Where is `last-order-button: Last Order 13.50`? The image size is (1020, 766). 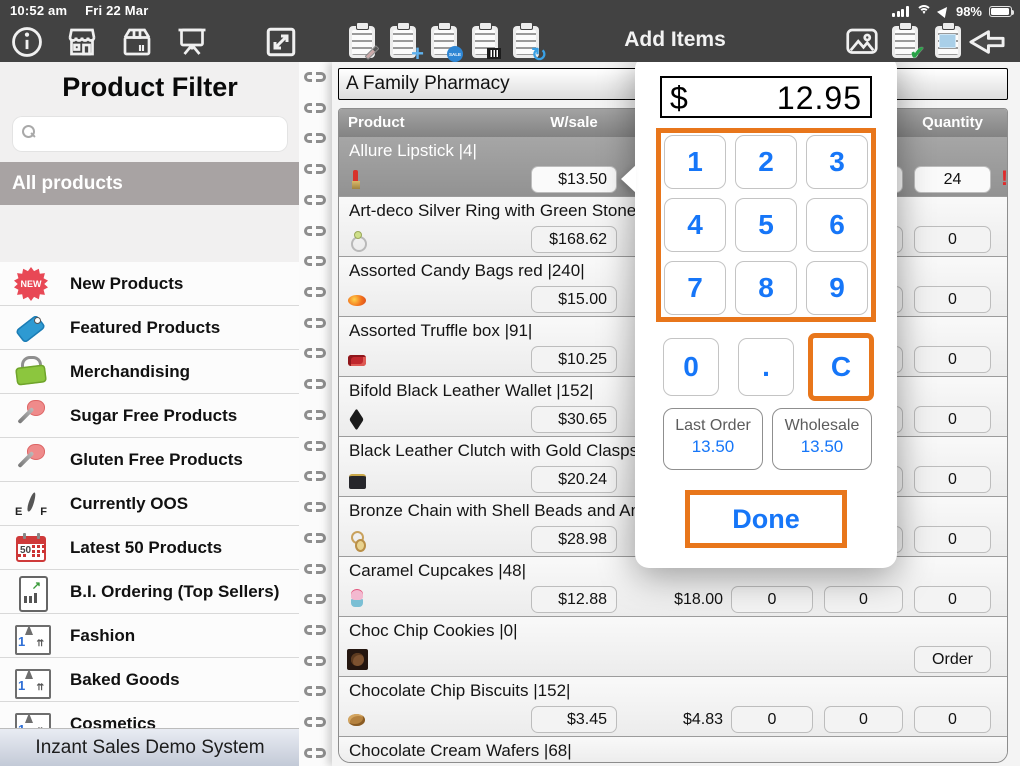
last-order-button: Last Order 13.50 is located at coordinates (713, 439).